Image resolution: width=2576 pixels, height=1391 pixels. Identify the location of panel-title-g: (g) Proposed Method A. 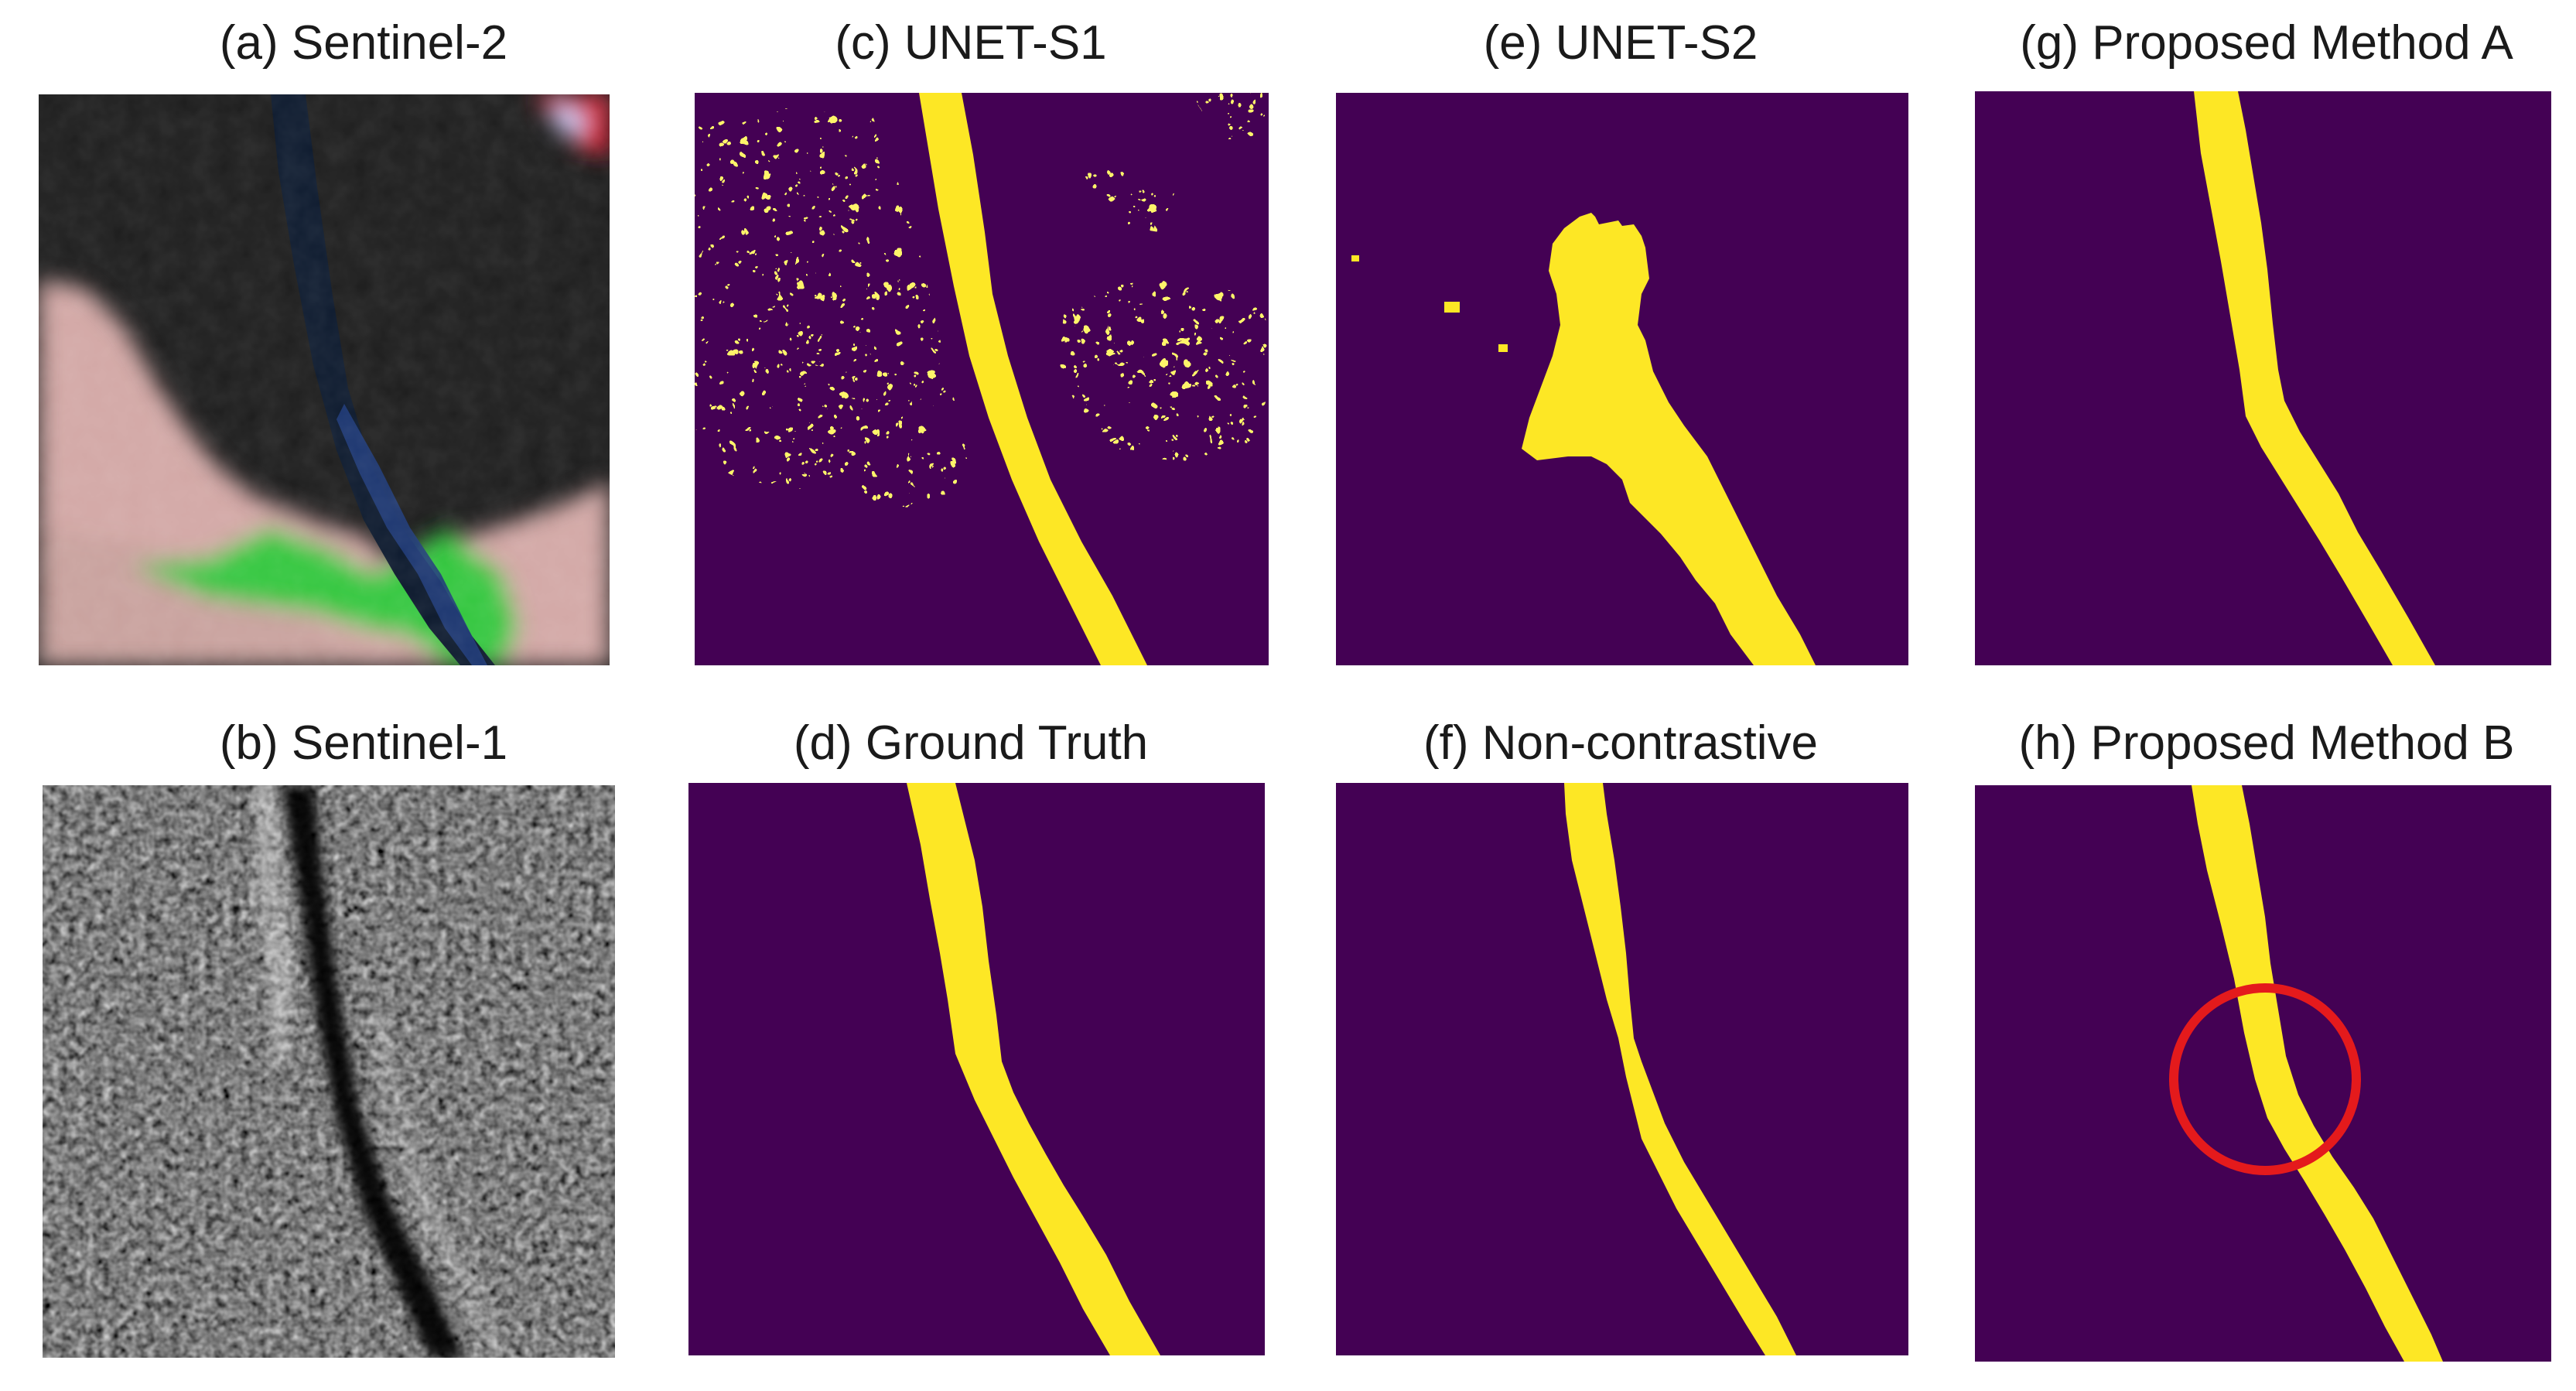
(2266, 43).